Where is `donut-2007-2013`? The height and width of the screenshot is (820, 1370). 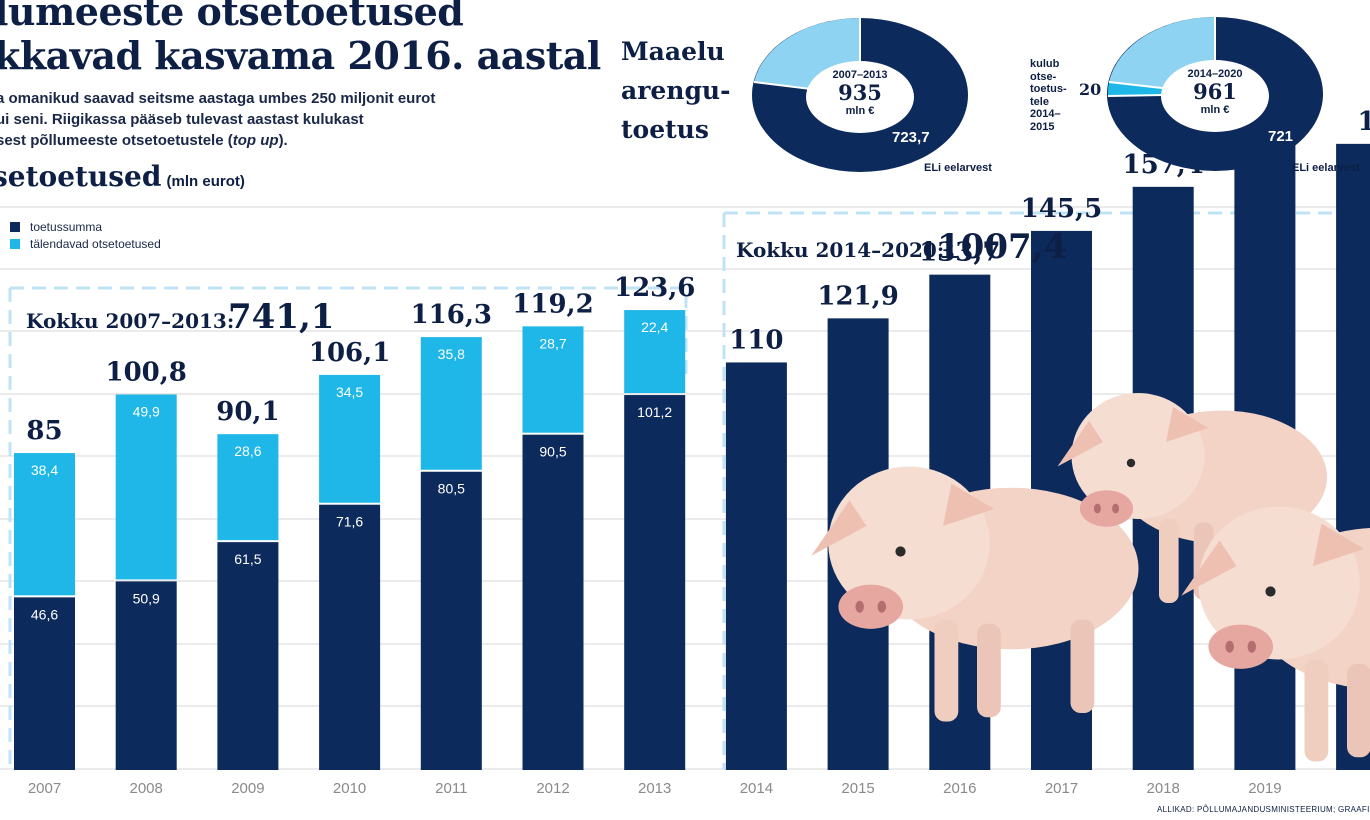
donut-2007-2013 is located at coordinates (860, 95).